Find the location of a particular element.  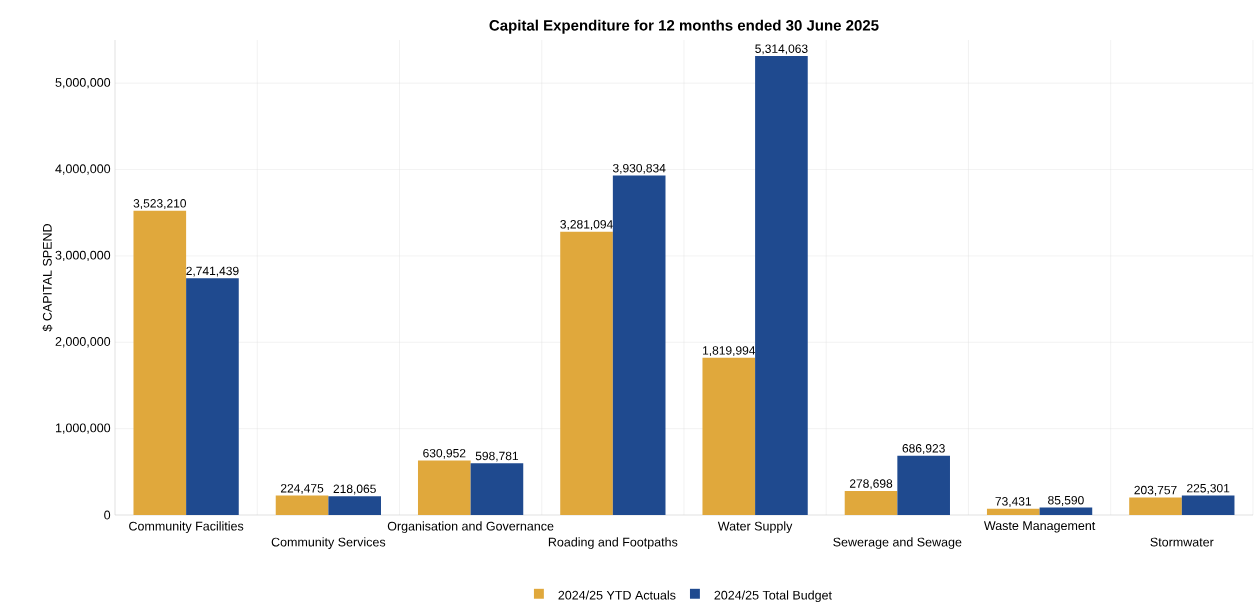

data-label: 218,065 is located at coordinates (354, 489).